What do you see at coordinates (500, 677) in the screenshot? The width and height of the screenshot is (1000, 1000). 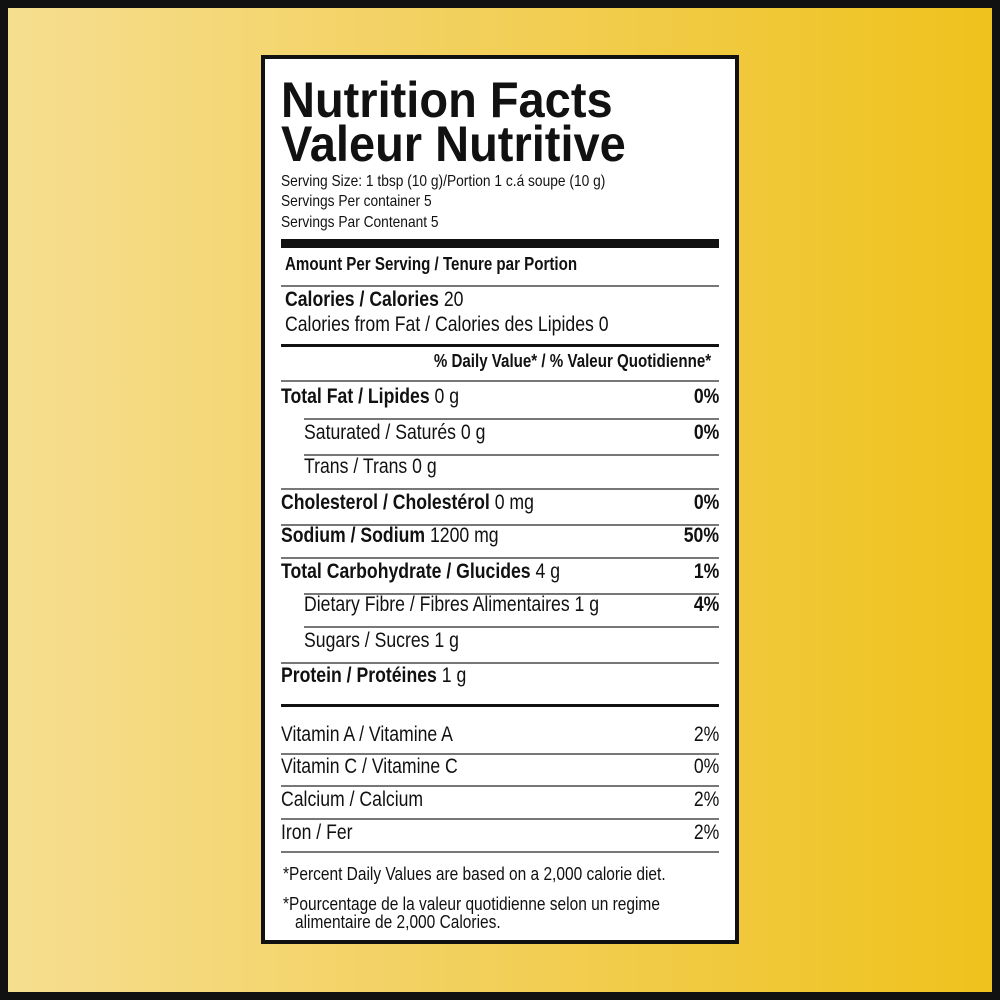 I see `nutrient-row: Protein / Protéines 1 g` at bounding box center [500, 677].